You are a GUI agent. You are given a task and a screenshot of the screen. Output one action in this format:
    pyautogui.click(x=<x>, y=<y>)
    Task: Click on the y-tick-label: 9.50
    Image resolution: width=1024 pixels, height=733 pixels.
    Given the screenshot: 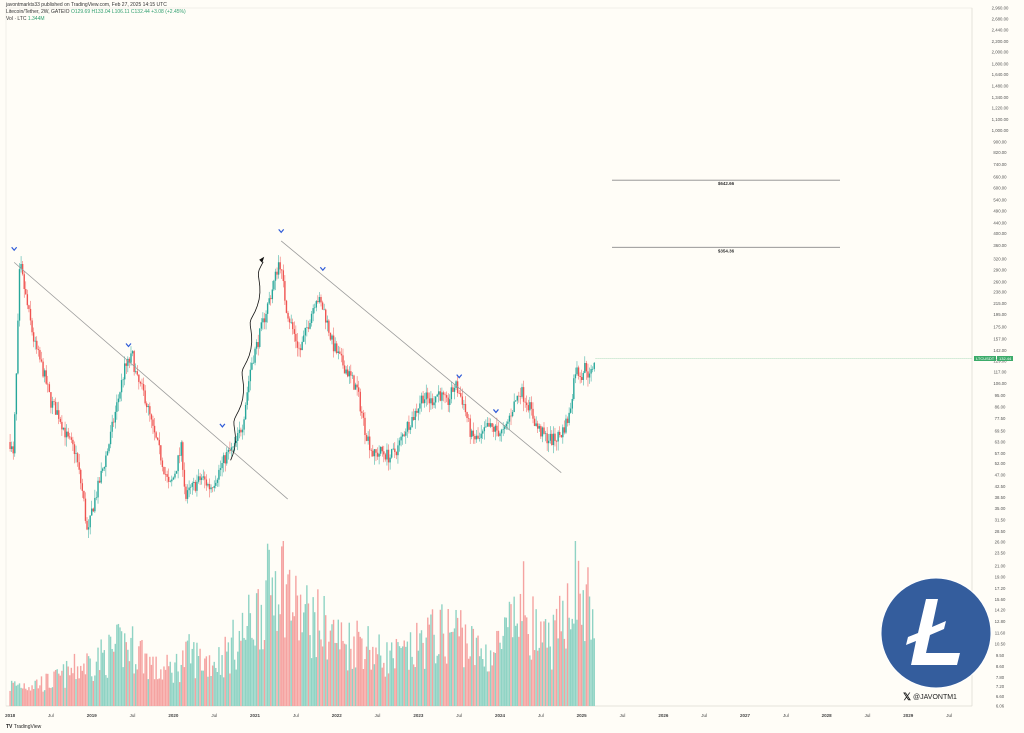 What is the action you would take?
    pyautogui.click(x=1000, y=655)
    